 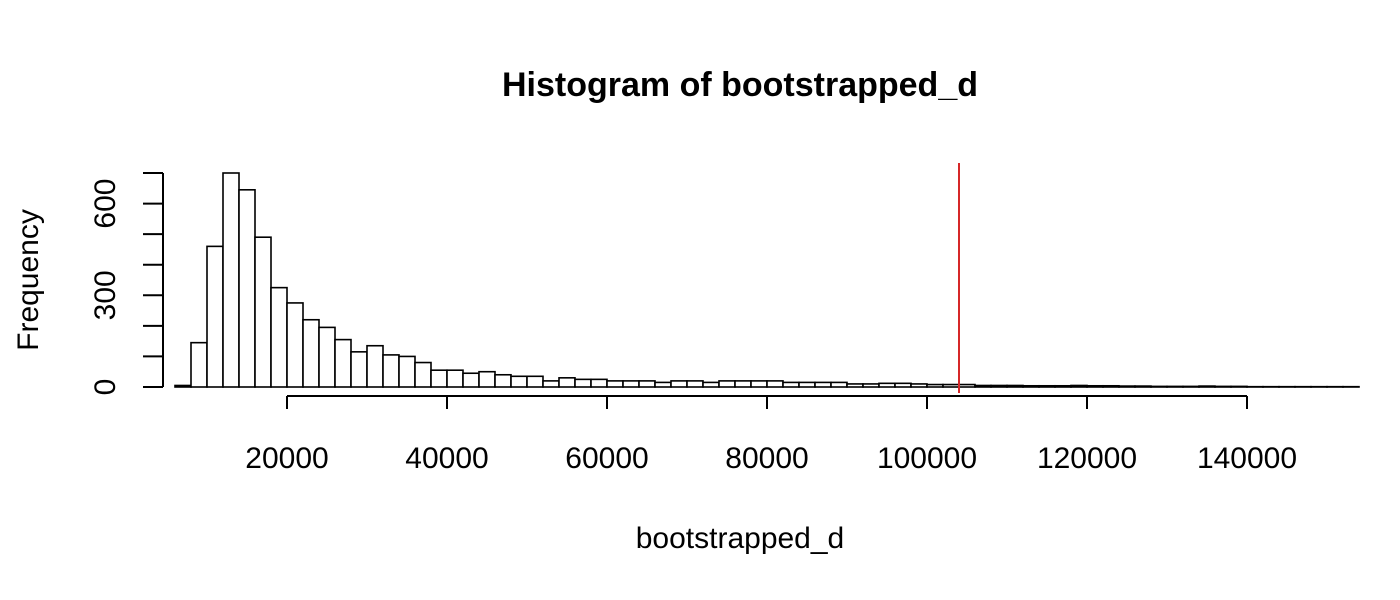 I want to click on y-axis: 0 300 600, so click(x=126, y=284).